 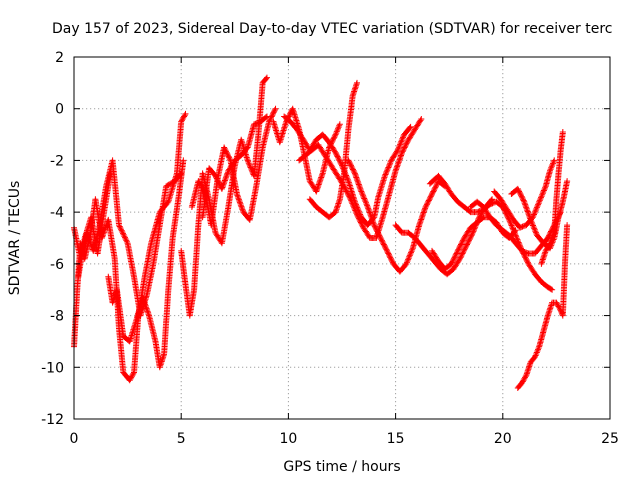 What do you see at coordinates (57, 265) in the screenshot?
I see `y-tick-label: -6` at bounding box center [57, 265].